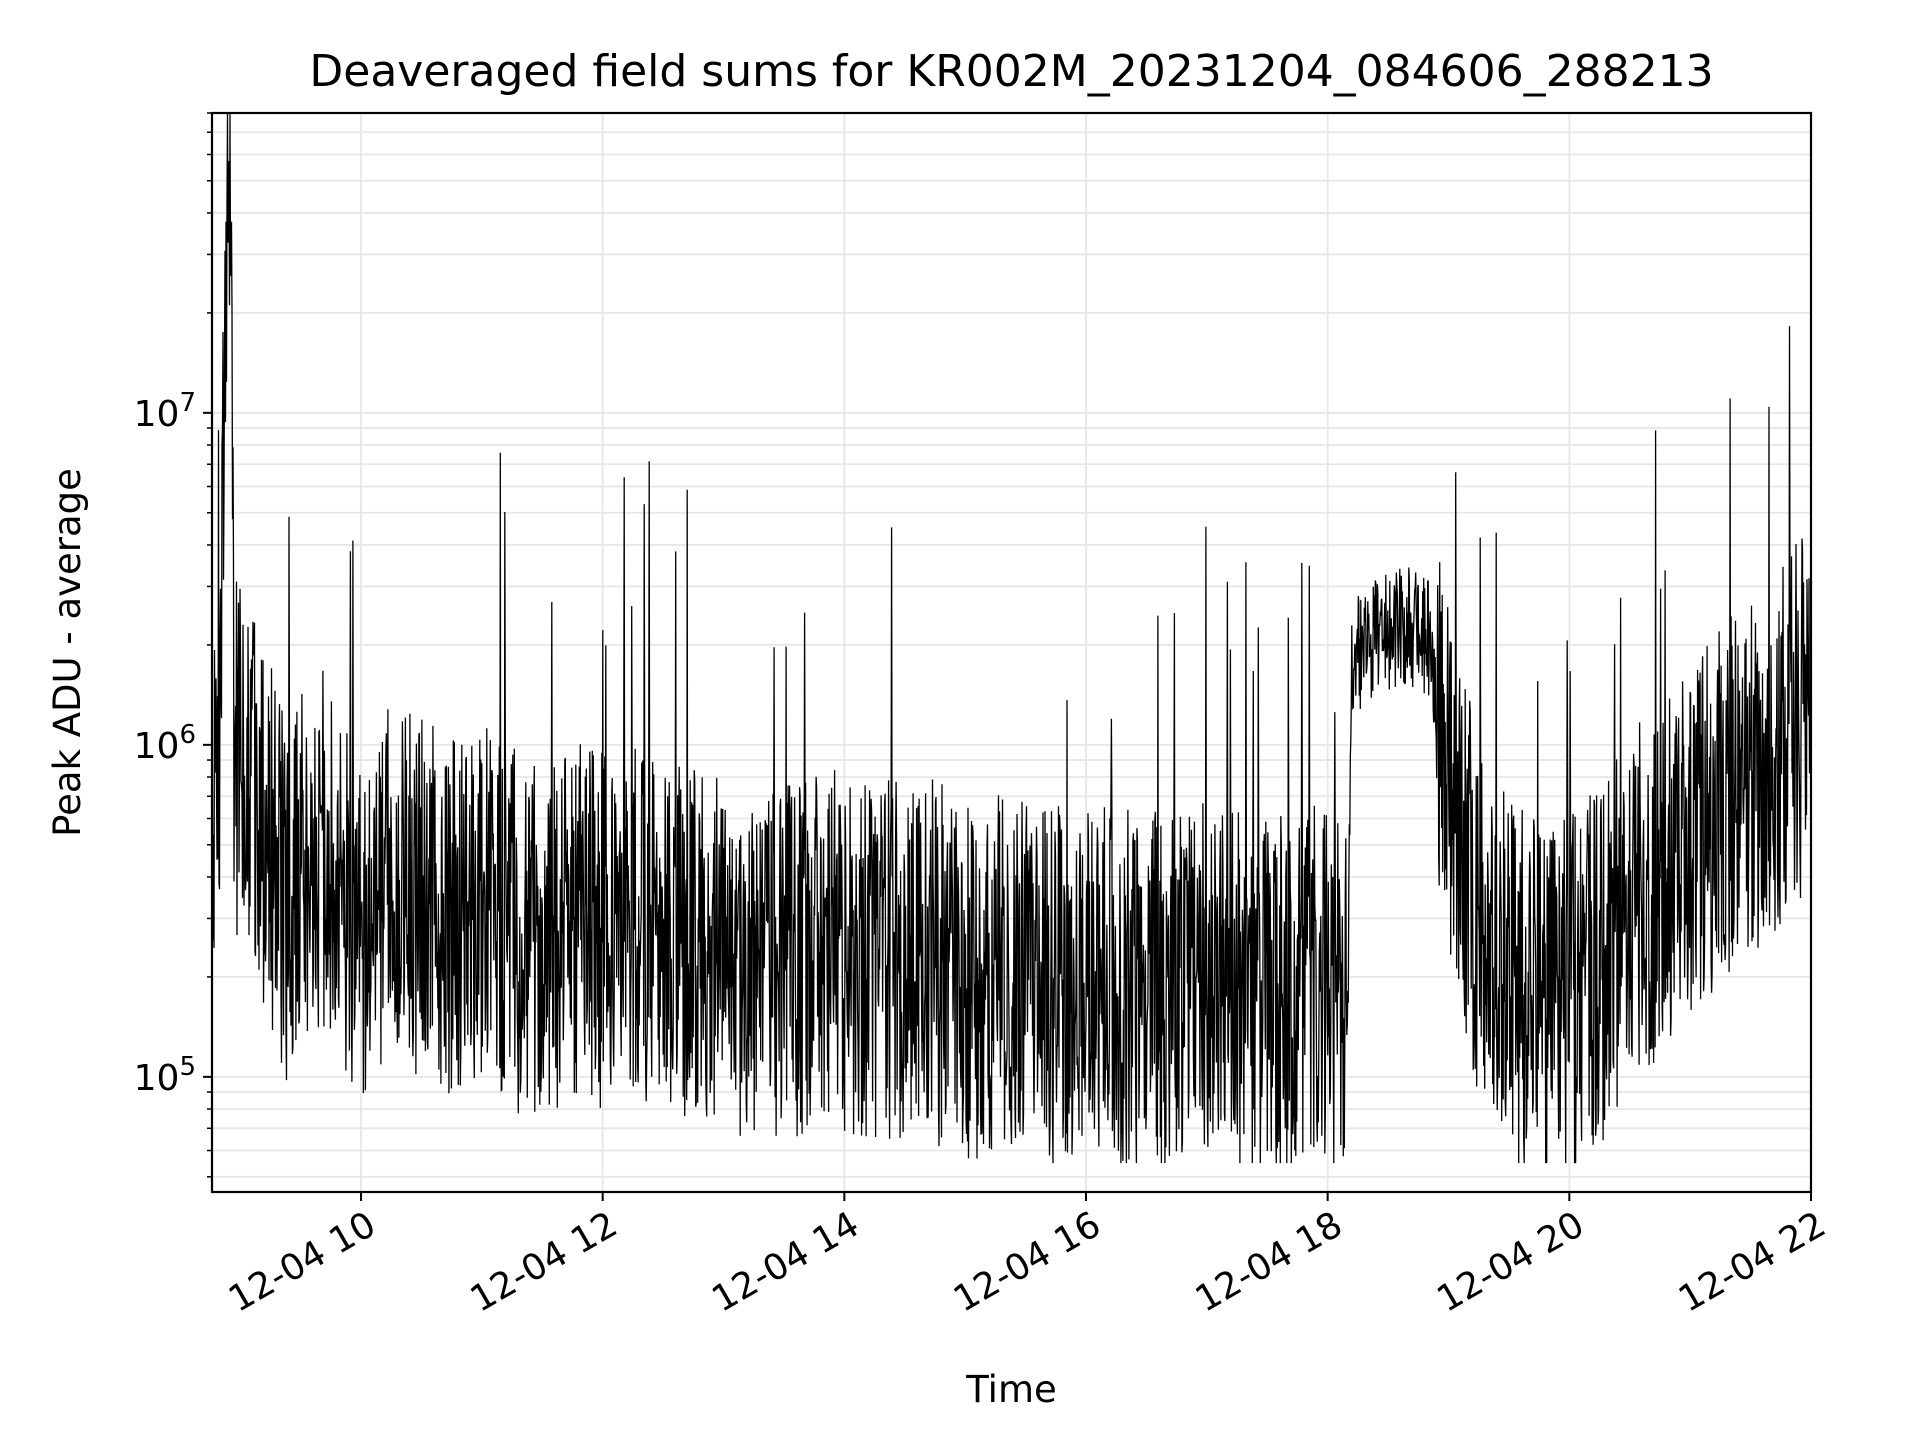 The height and width of the screenshot is (1440, 1920). I want to click on x-axis-label: Time, so click(1011, 1389).